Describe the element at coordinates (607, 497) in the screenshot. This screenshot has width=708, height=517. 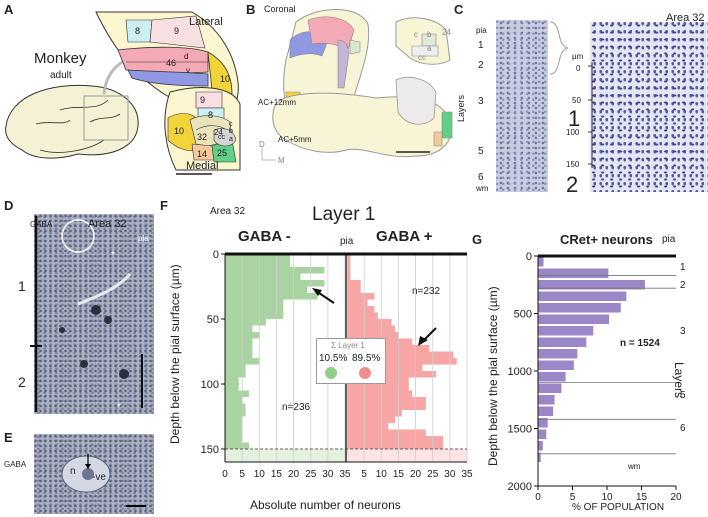
I see `g-x-tick-label: 10` at that location.